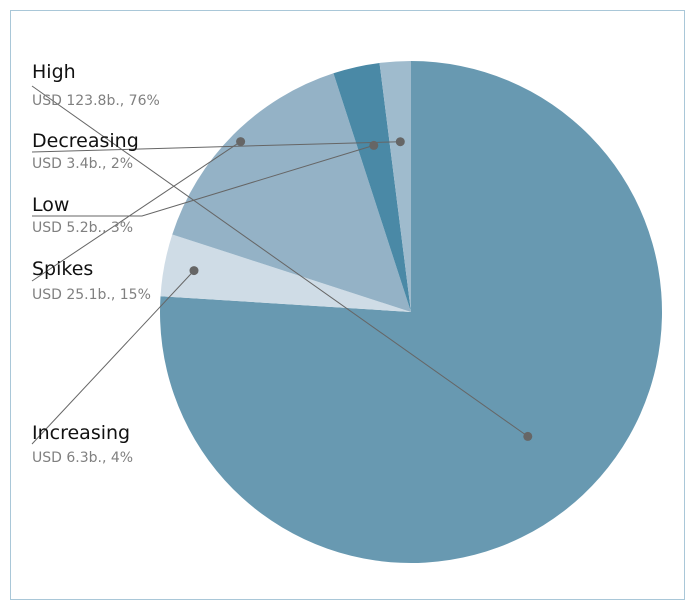 This screenshot has height=600, width=692. Describe the element at coordinates (50, 205) in the screenshot. I see `slice-label-low: Low` at that location.